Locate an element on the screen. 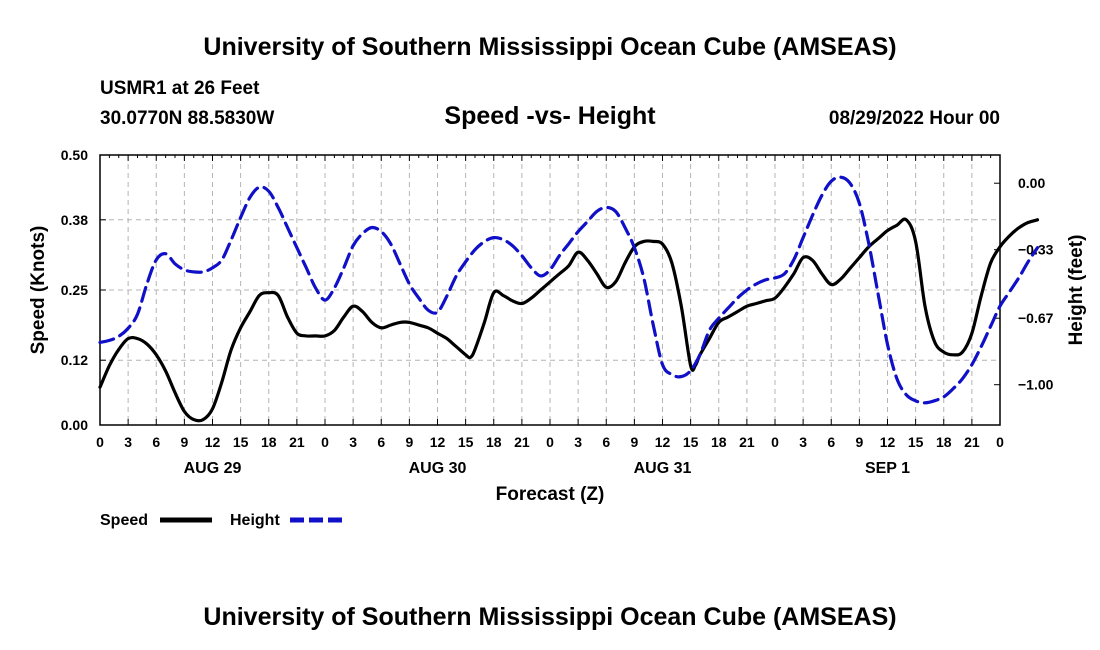 The image size is (1100, 650). chart-title: Speed -vs- Height is located at coordinates (550, 116).